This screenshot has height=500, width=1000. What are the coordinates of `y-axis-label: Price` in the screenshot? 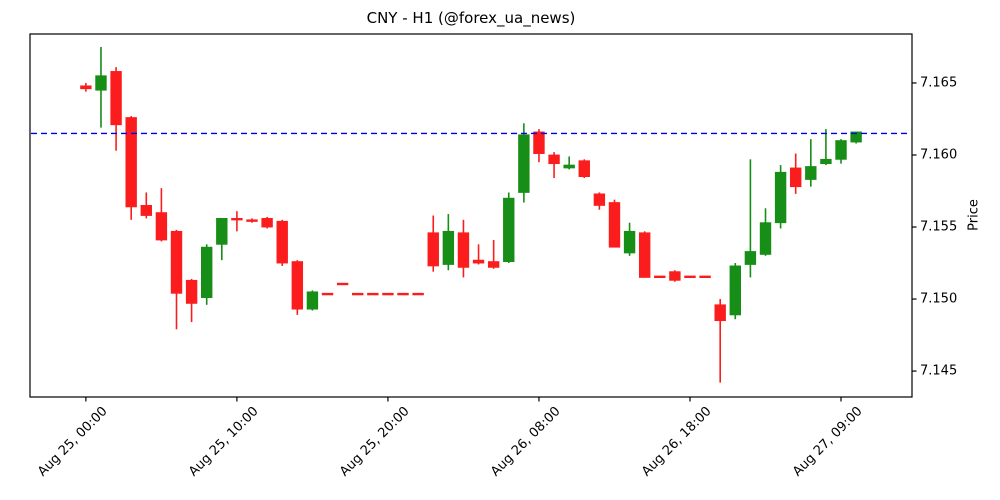 It's located at (974, 215).